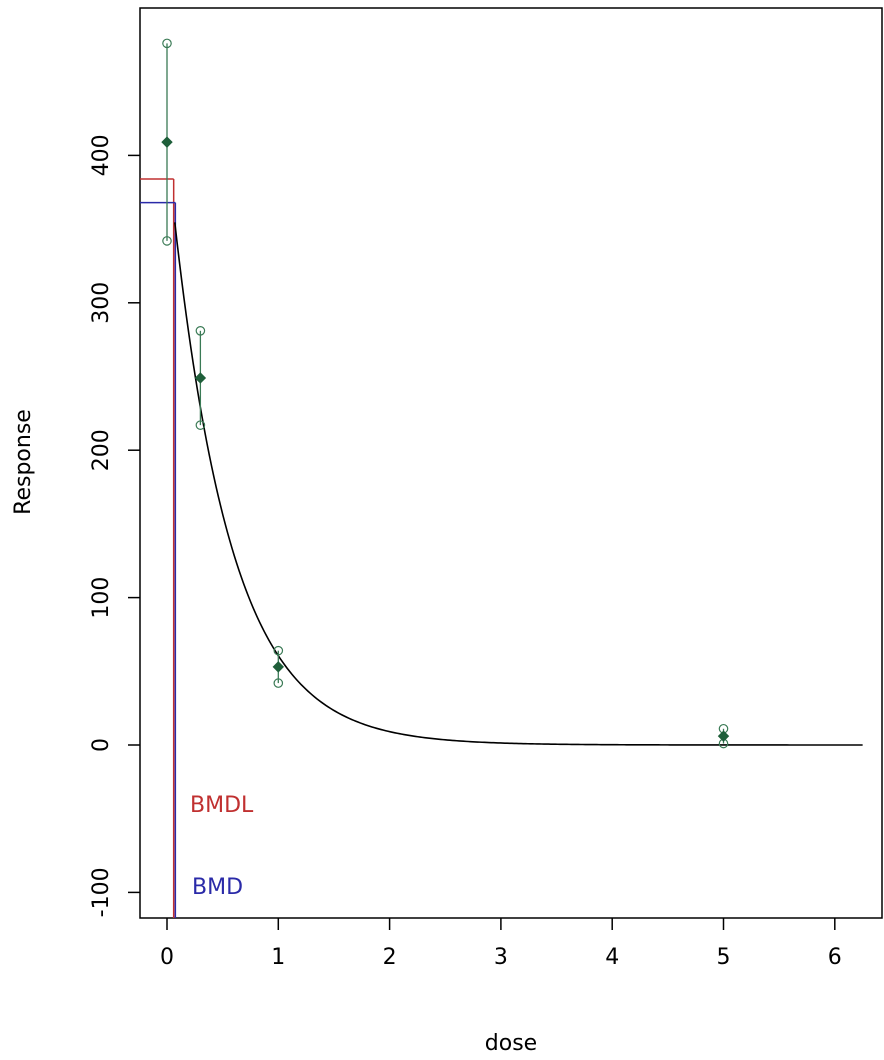  What do you see at coordinates (101, 892) in the screenshot?
I see `y-tick-label: -100` at bounding box center [101, 892].